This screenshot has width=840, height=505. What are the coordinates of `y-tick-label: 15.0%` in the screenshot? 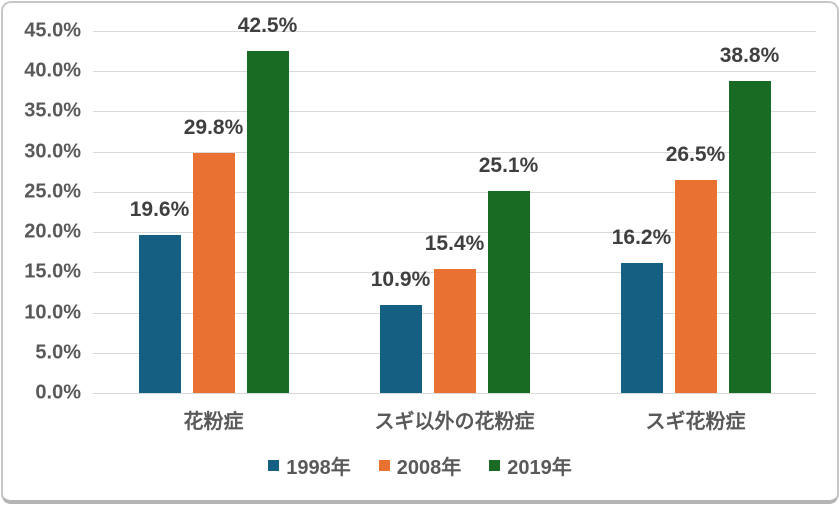 It's located at (52, 271).